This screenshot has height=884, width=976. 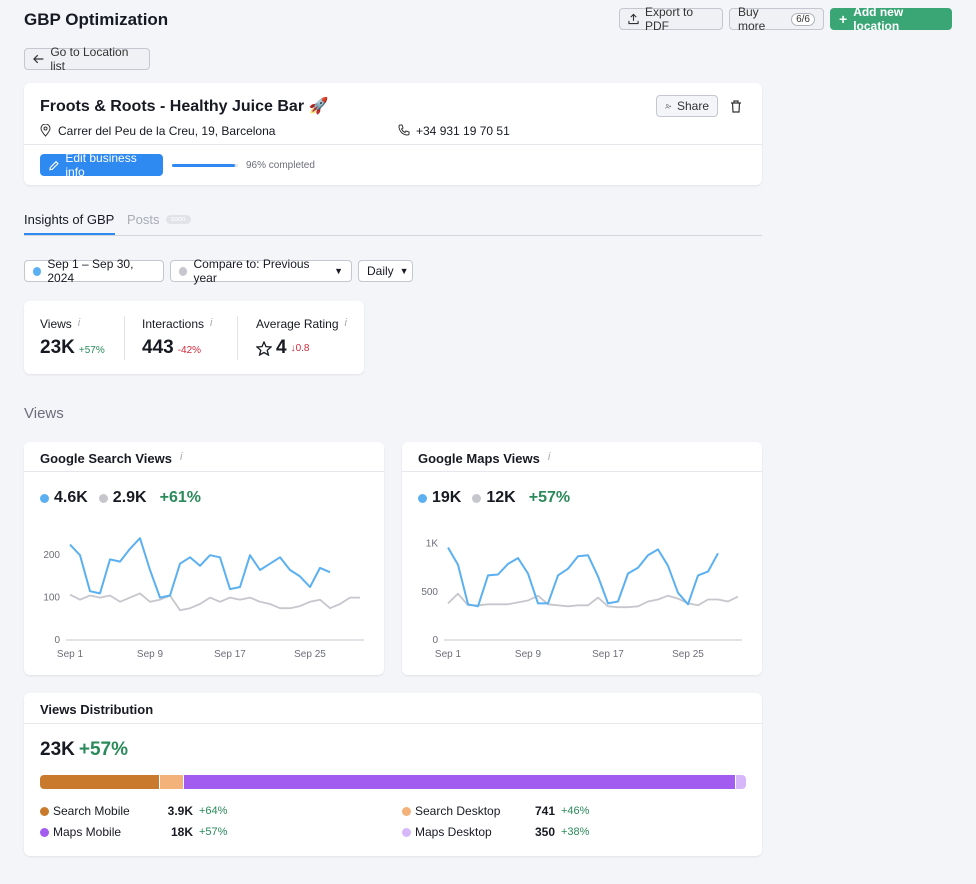 I want to click on tab-insights-of-gbp: Insights of GBP, so click(x=69, y=219).